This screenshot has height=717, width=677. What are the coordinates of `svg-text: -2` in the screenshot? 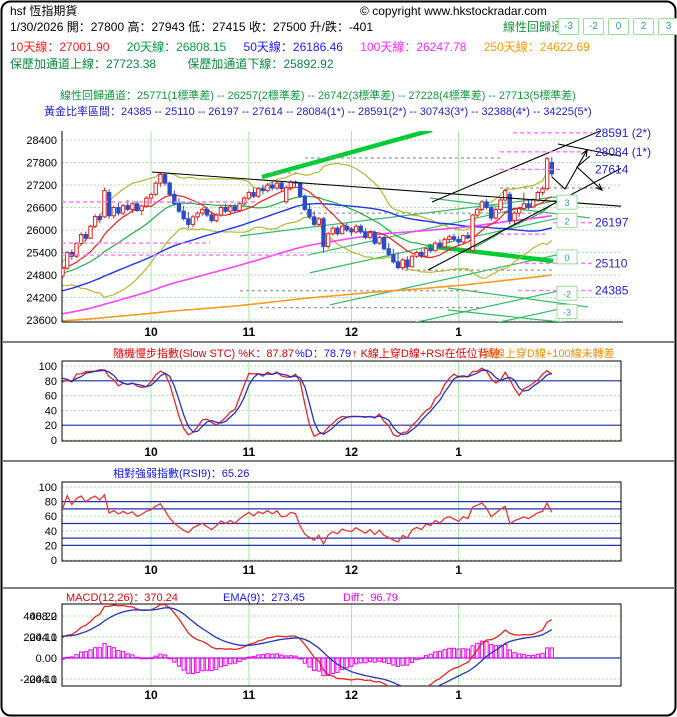 It's located at (567, 294).